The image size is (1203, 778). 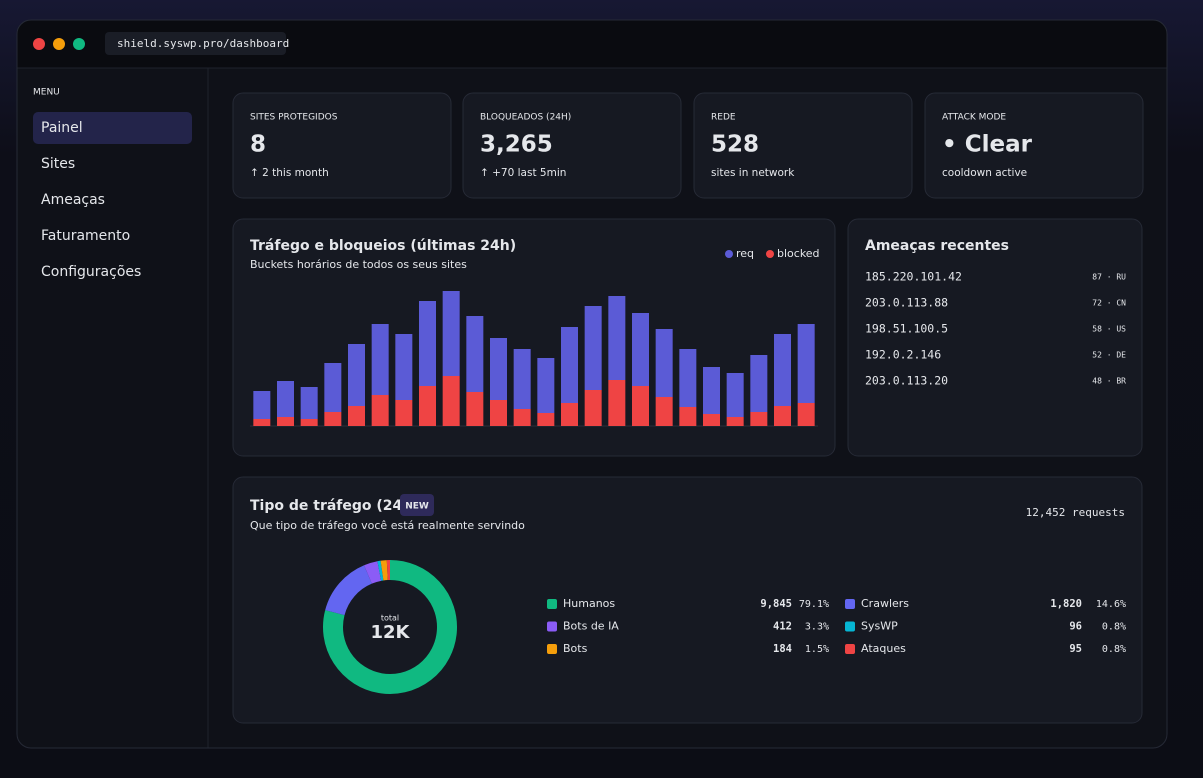 I want to click on stat-value: 528, so click(x=735, y=145).